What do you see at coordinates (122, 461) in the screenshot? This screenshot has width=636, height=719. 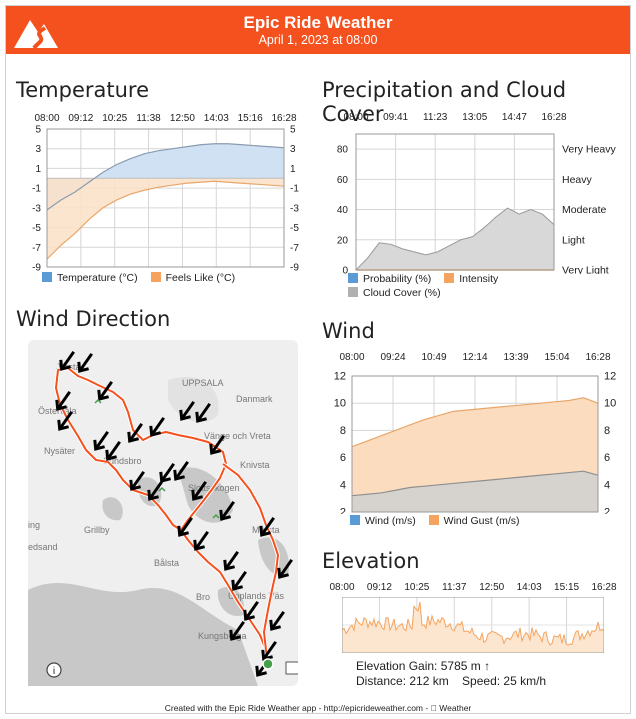 I see `map-place-label: Sundsbro` at bounding box center [122, 461].